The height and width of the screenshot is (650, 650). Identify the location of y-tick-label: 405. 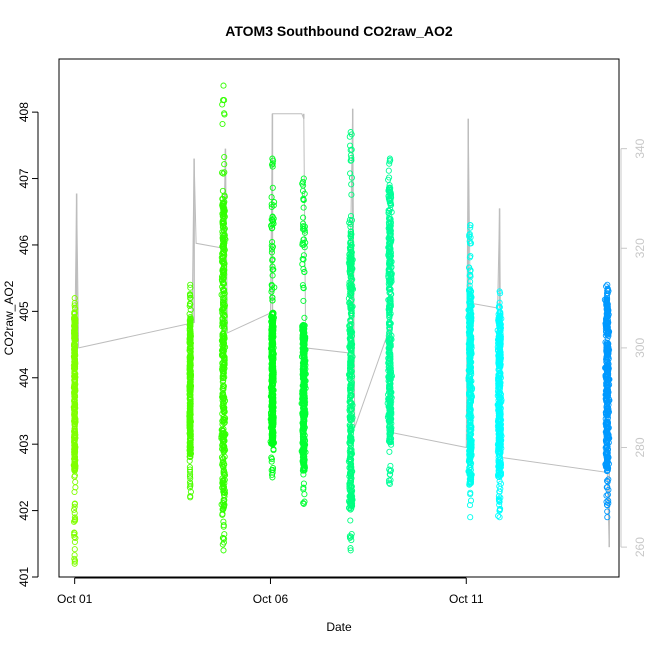
(24, 311).